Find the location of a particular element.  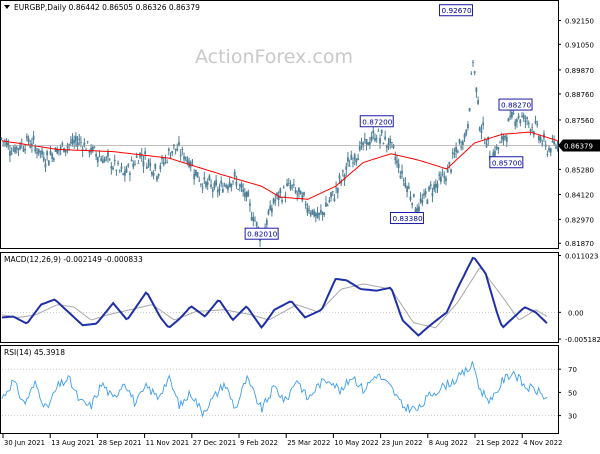

rsi-axis: 70 50 30 is located at coordinates (289, 393).